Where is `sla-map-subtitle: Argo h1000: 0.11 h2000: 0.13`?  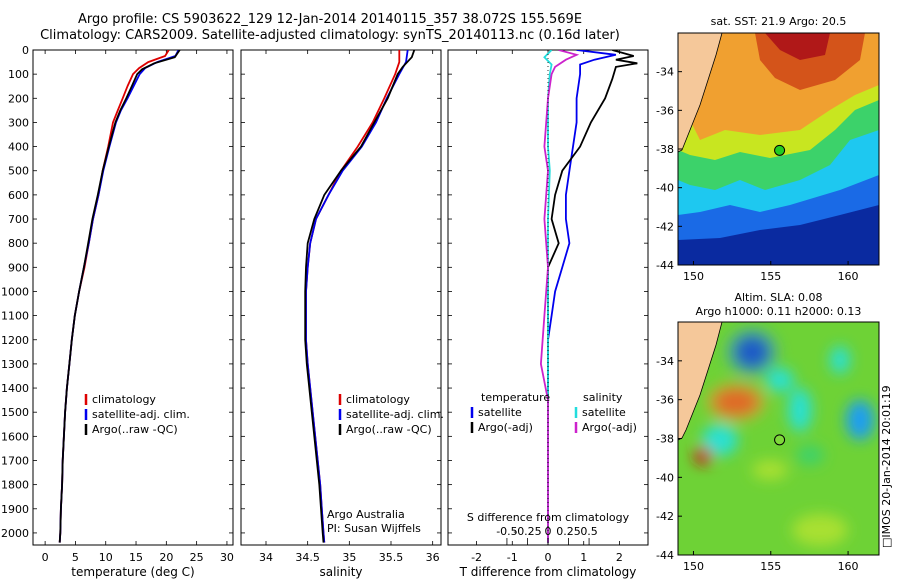 sla-map-subtitle: Argo h1000: 0.11 h2000: 0.13 is located at coordinates (779, 311).